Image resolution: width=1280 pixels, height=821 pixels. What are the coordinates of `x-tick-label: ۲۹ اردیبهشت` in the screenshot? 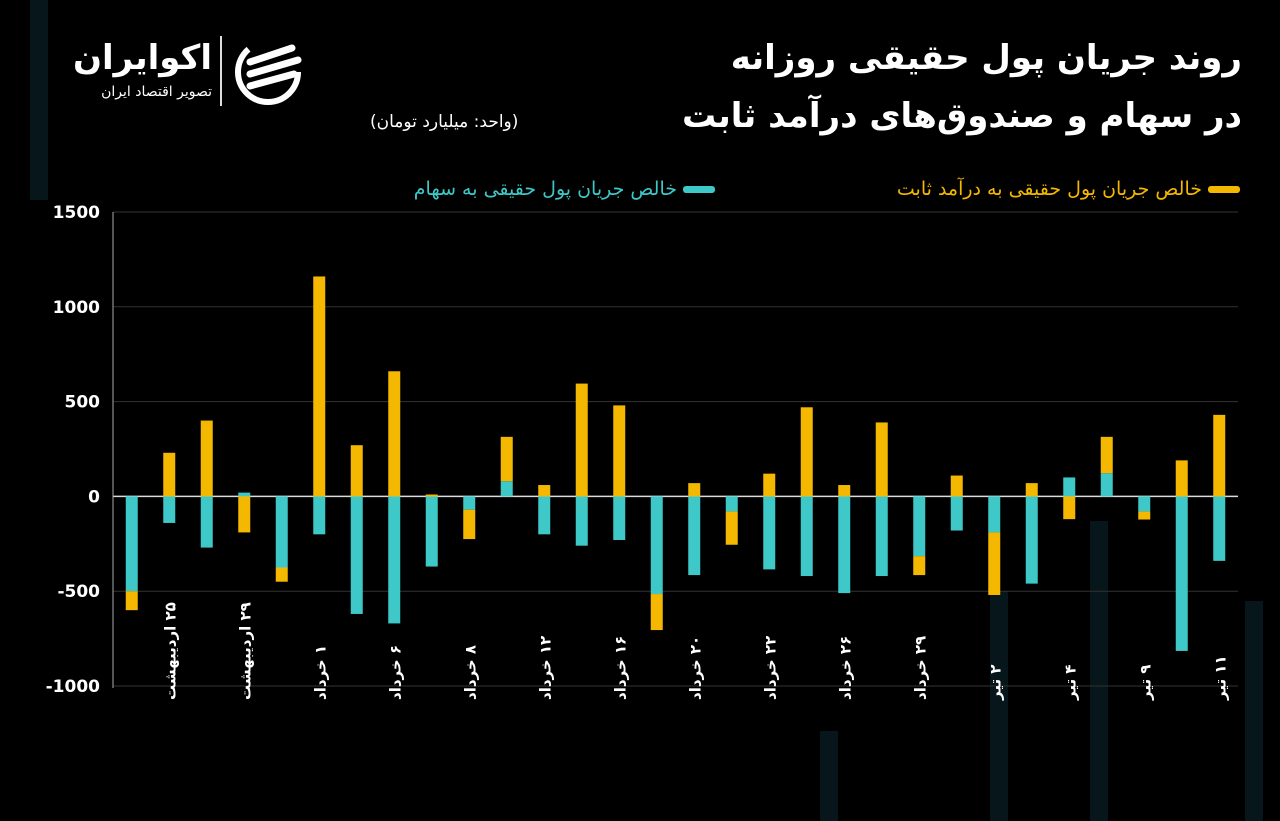 It's located at (245, 651).